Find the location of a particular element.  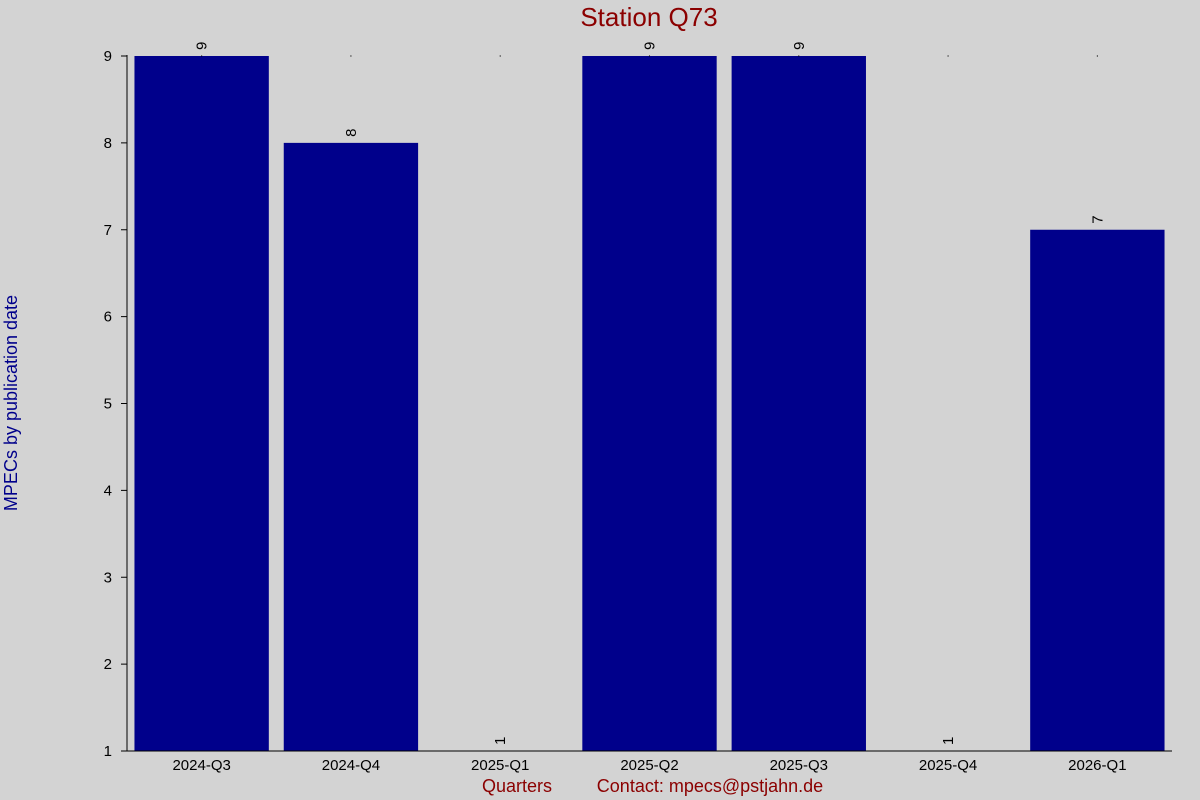

x-tick-label: 2026-Q1 is located at coordinates (1097, 765).